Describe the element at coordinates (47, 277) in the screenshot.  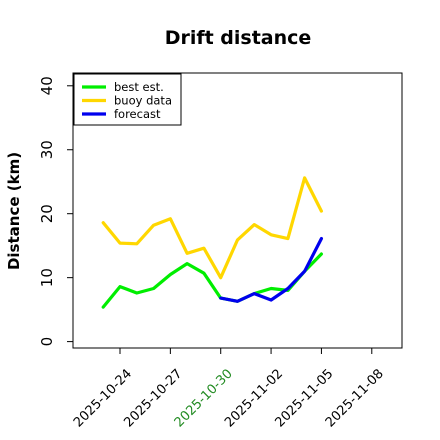
I see `y-tick-label: 10` at that location.